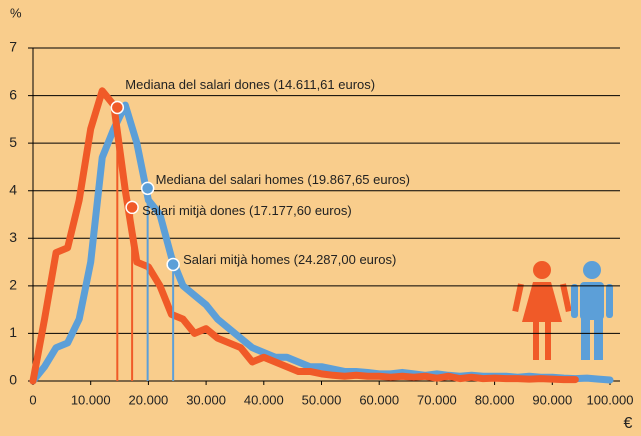 The width and height of the screenshot is (641, 436). What do you see at coordinates (13, 142) in the screenshot?
I see `y-tick-label: 5` at bounding box center [13, 142].